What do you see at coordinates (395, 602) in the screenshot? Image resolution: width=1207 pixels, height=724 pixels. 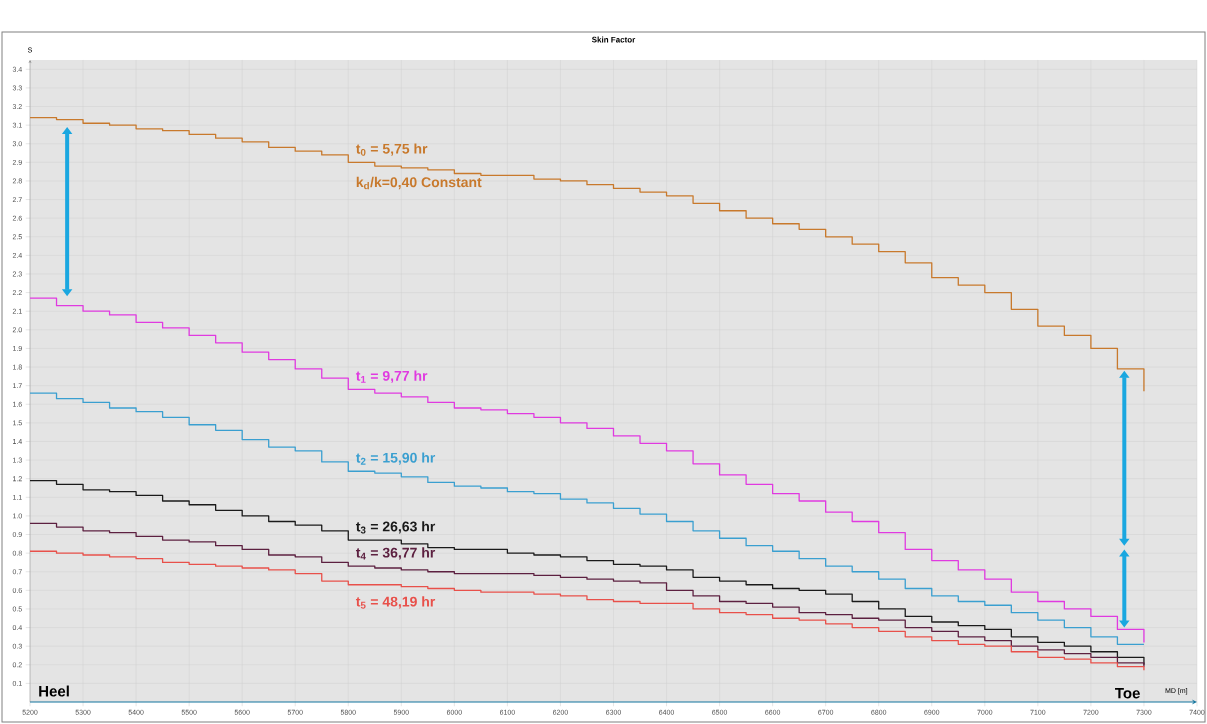 I see `series-label: t$_{5}$ = 48,19 hr` at bounding box center [395, 602].